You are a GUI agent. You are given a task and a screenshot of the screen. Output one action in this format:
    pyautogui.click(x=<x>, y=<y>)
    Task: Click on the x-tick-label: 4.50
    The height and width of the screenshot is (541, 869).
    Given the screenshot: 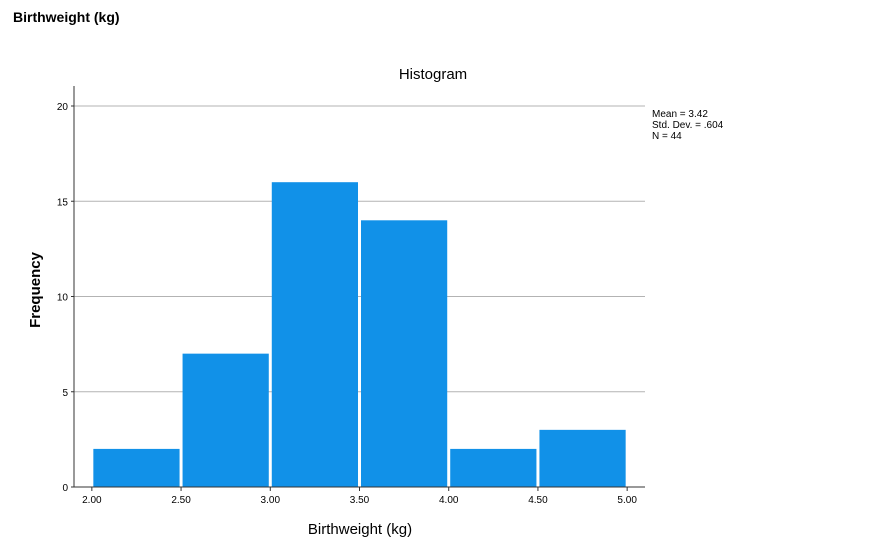 What is the action you would take?
    pyautogui.click(x=538, y=500)
    